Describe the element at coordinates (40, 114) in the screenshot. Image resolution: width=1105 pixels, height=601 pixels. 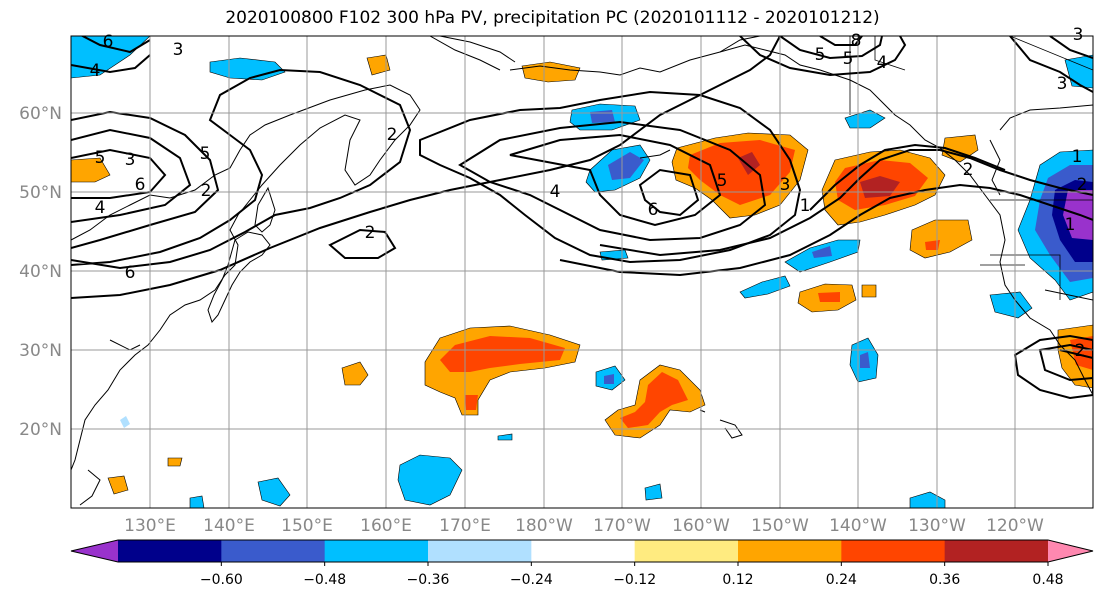
I see `lat-tick-label: 60°N` at that location.